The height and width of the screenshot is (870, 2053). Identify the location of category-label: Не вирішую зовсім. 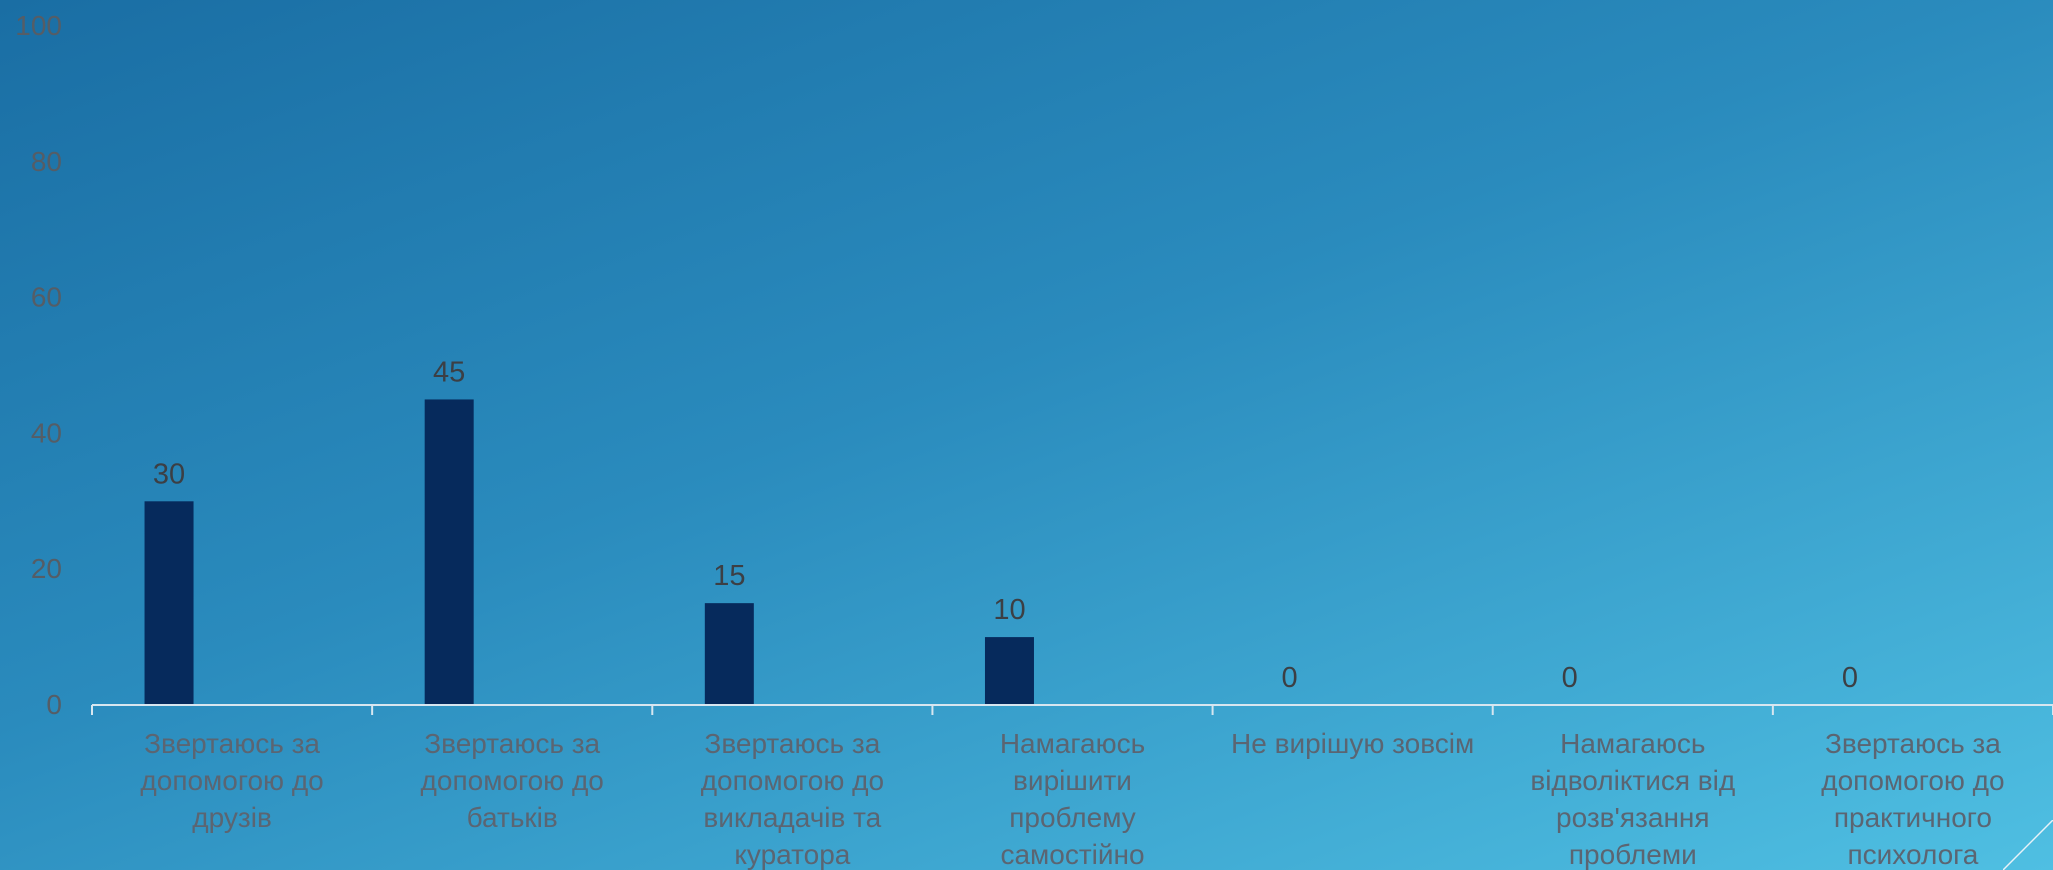
(1352, 743).